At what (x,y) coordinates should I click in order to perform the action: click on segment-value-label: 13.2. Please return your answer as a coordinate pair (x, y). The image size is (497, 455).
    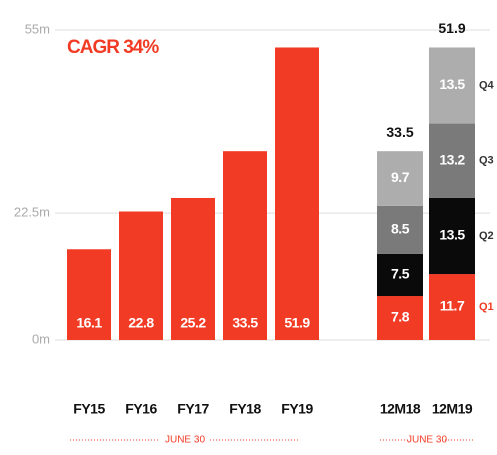
    Looking at the image, I should click on (452, 159).